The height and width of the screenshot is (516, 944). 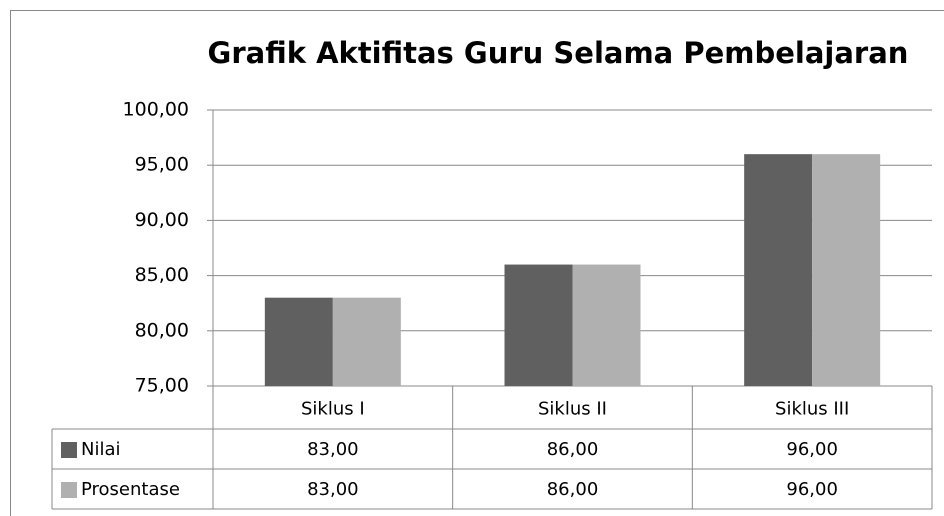 I want to click on y-tick-label: 80,00, so click(x=162, y=330).